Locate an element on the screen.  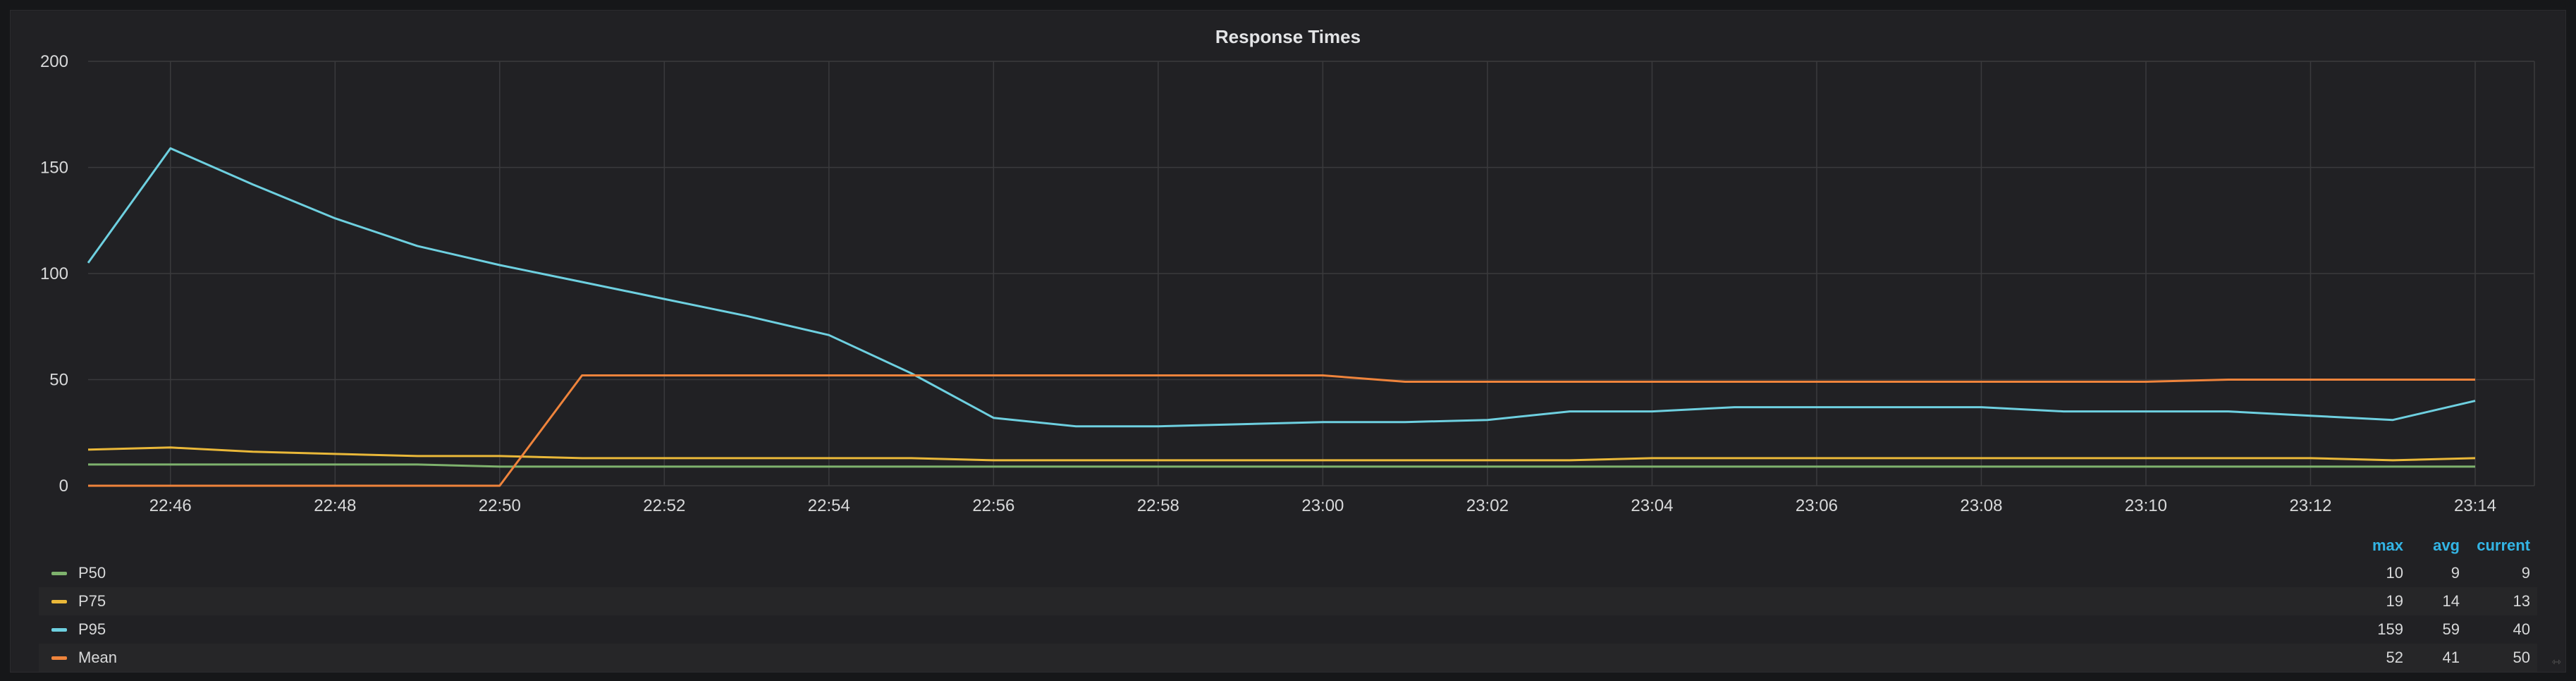
x-tick-label: 23:04 is located at coordinates (1652, 505).